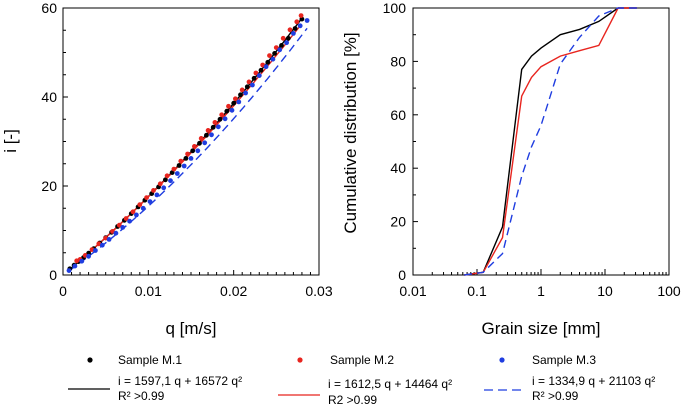 The height and width of the screenshot is (407, 685). What do you see at coordinates (605, 291) in the screenshot?
I see `right-x-tick-label: 10` at bounding box center [605, 291].